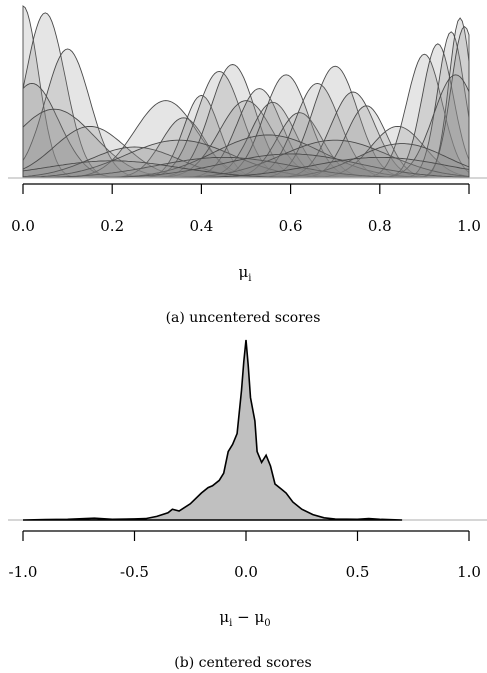 This screenshot has width=487, height=673. What do you see at coordinates (291, 226) in the screenshot?
I see `panel-a-tick-label: 0.6` at bounding box center [291, 226].